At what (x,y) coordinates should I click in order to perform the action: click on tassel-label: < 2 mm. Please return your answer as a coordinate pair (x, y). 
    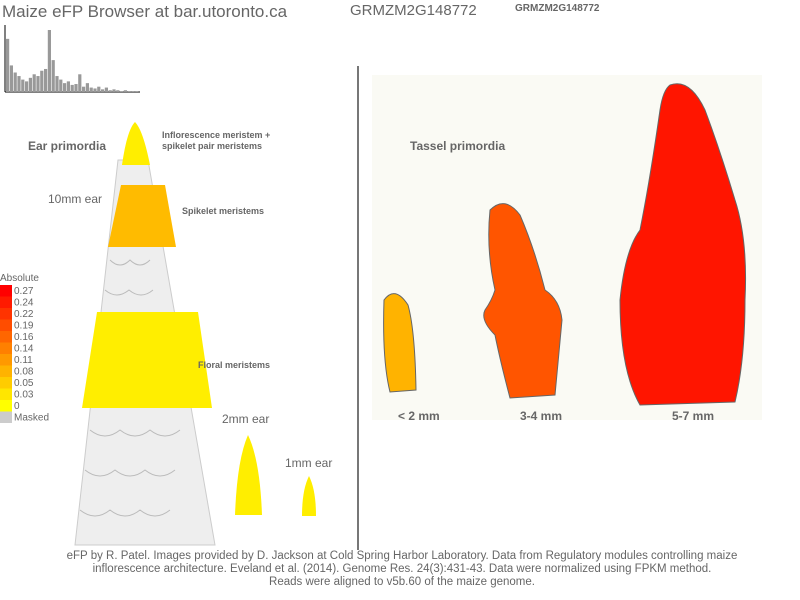
    Looking at the image, I should click on (419, 416).